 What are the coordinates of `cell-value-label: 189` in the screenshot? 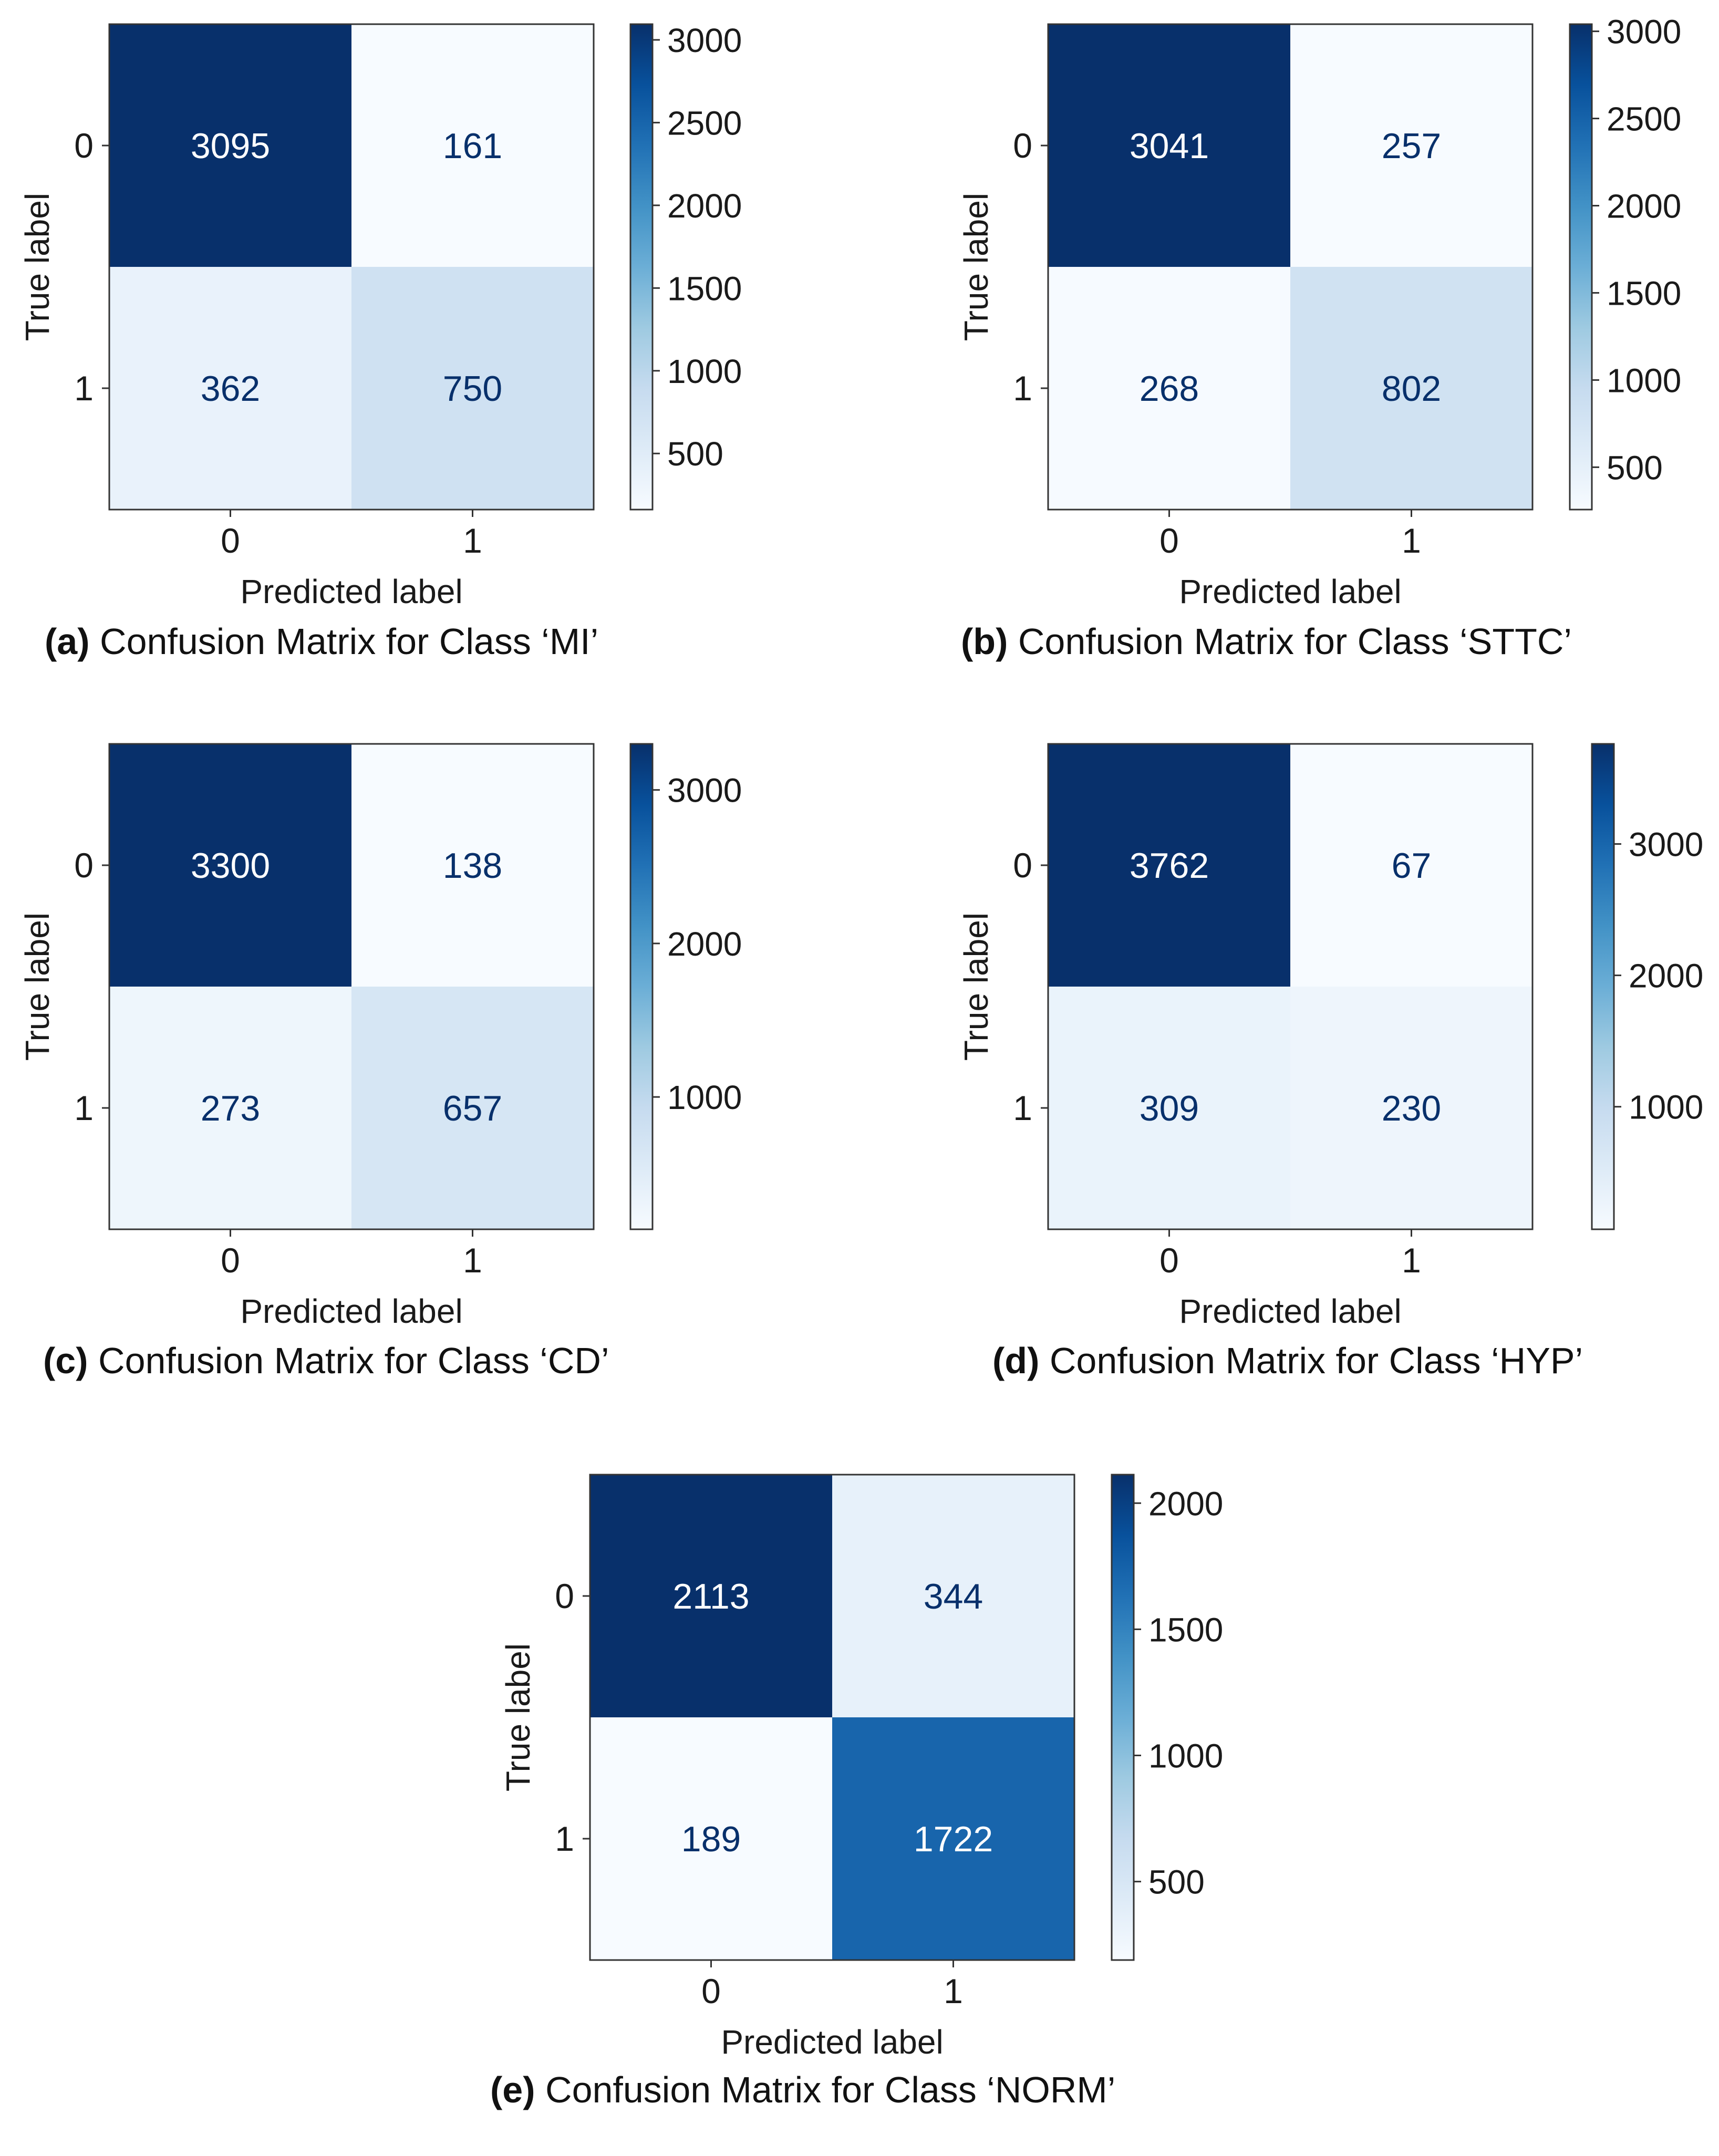 It's located at (711, 1839).